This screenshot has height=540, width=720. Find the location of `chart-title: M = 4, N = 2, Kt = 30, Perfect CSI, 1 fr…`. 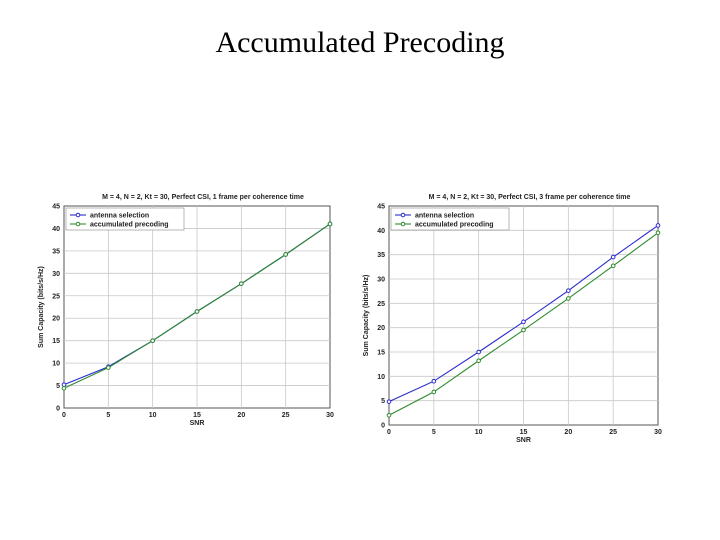

chart-title: M = 4, N = 2, Kt = 30, Perfect CSI, 1 fr… is located at coordinates (203, 197).